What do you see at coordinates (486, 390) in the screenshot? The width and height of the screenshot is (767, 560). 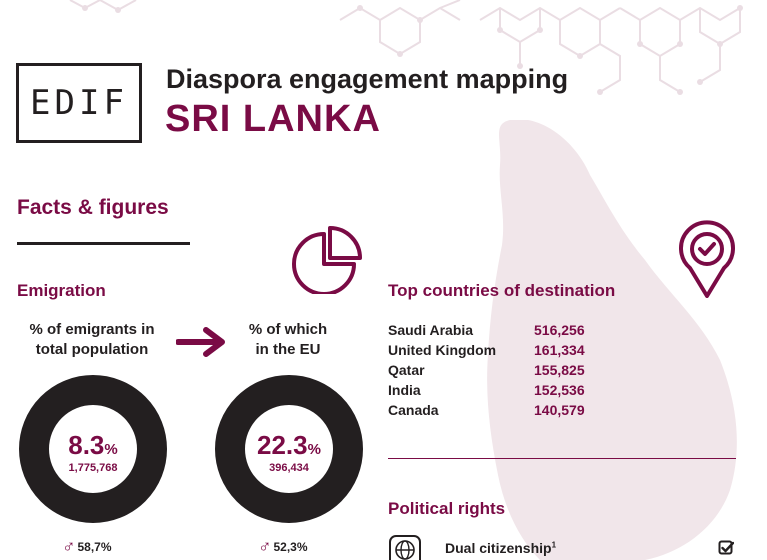 I see `table-row: India 152,536` at bounding box center [486, 390].